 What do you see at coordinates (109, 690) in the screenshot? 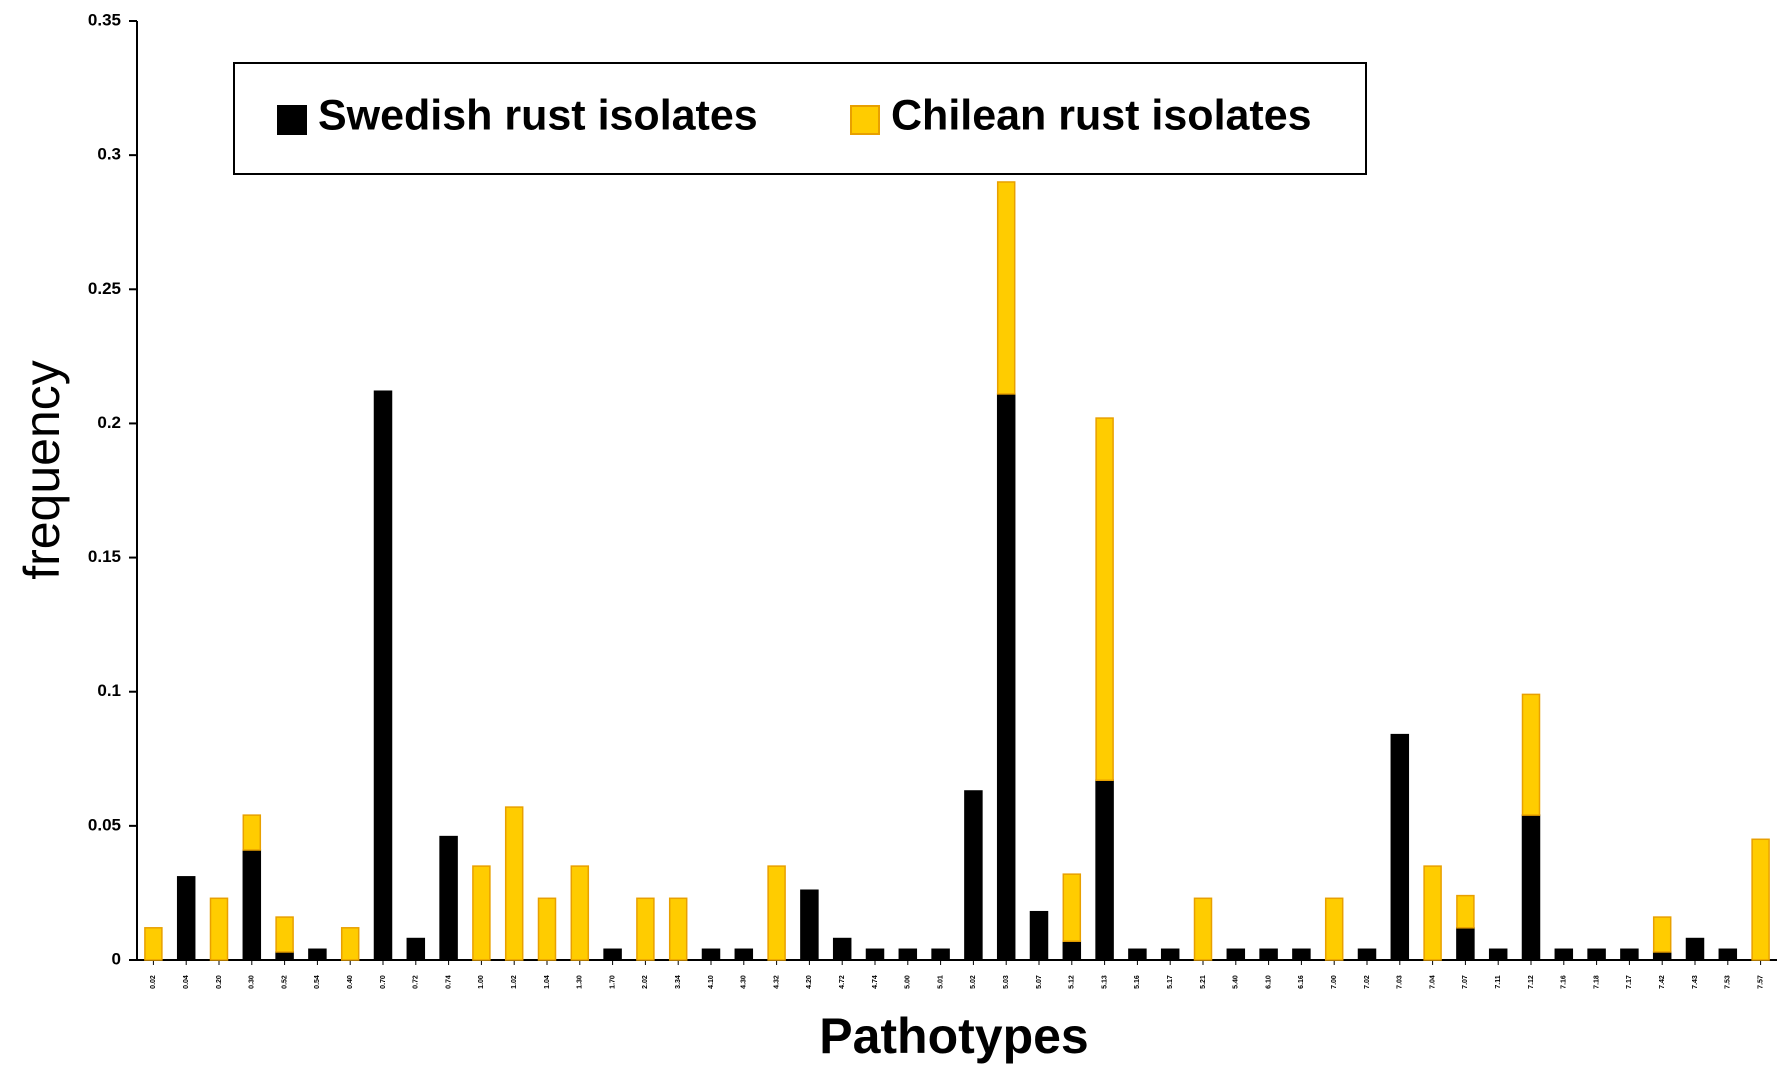
I see `y-tick-label: 0.1` at bounding box center [109, 690].